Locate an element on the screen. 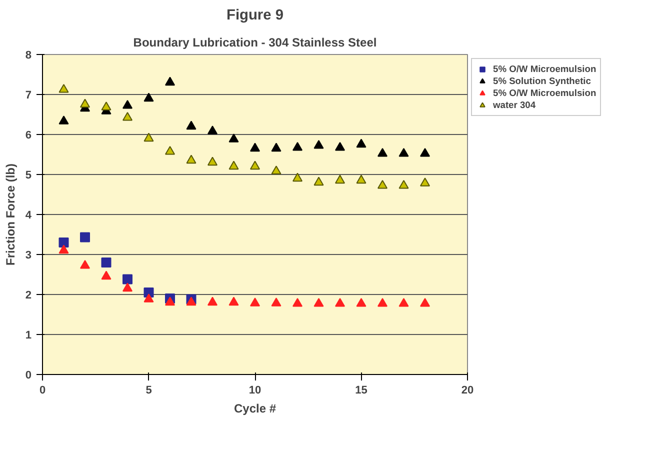 Image resolution: width=649 pixels, height=450 pixels. x-tick-label: 10 is located at coordinates (255, 390).